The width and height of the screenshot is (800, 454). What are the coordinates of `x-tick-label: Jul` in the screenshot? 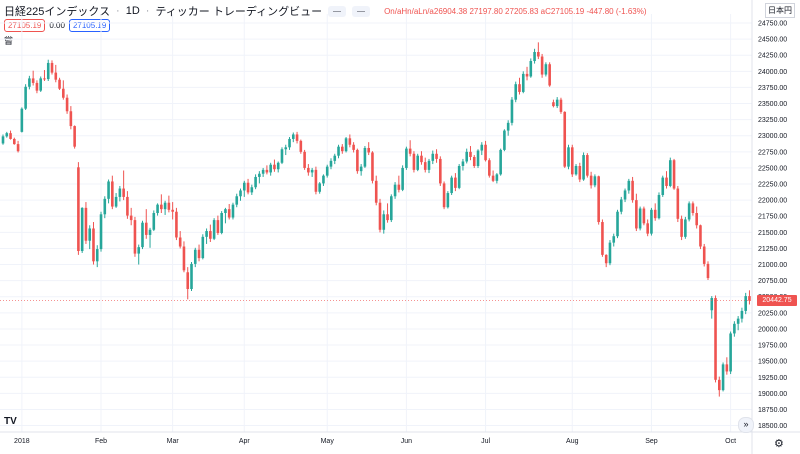 It's located at (485, 441).